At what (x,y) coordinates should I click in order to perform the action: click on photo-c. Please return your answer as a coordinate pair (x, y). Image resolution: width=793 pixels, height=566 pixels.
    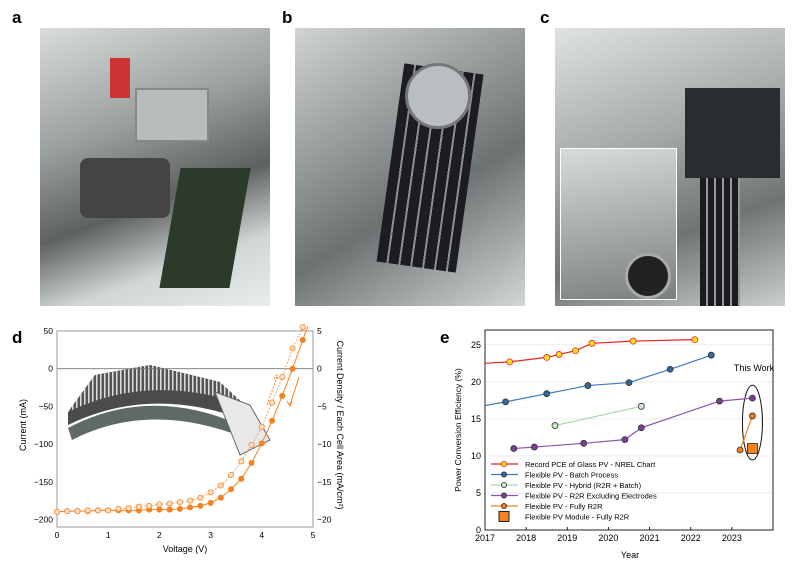
    Looking at the image, I should click on (670, 167).